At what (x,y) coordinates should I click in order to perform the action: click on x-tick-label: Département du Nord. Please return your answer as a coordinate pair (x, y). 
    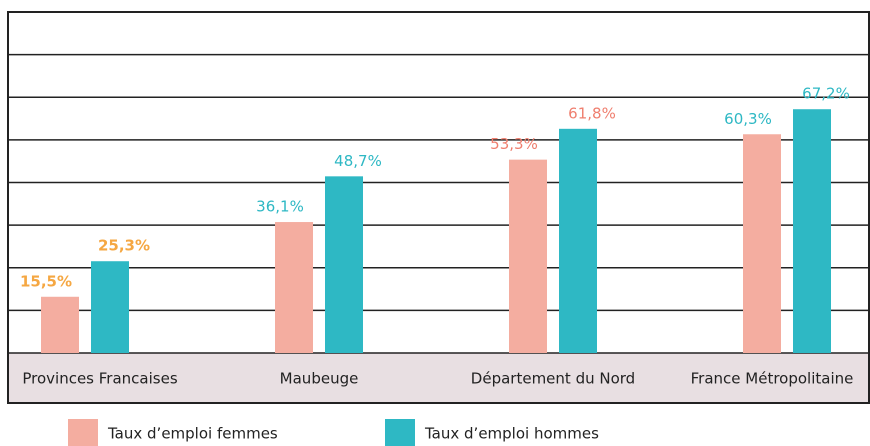
    Looking at the image, I should click on (553, 379).